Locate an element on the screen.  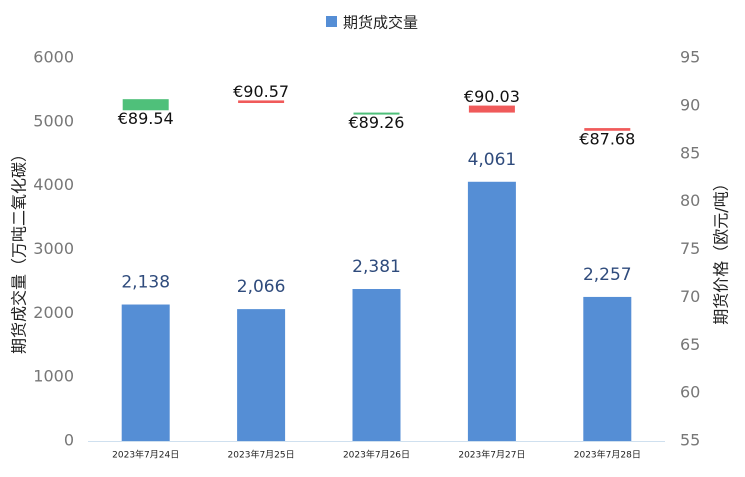
x-tick-label: 2023年7月24日 is located at coordinates (145, 455).